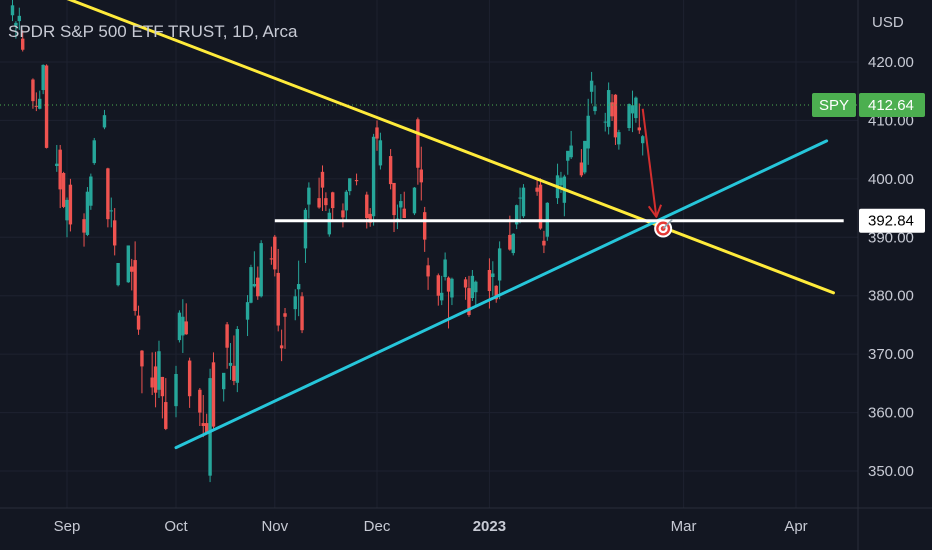 This screenshot has width=932, height=550. I want to click on x-tick-label: Dec, so click(377, 526).